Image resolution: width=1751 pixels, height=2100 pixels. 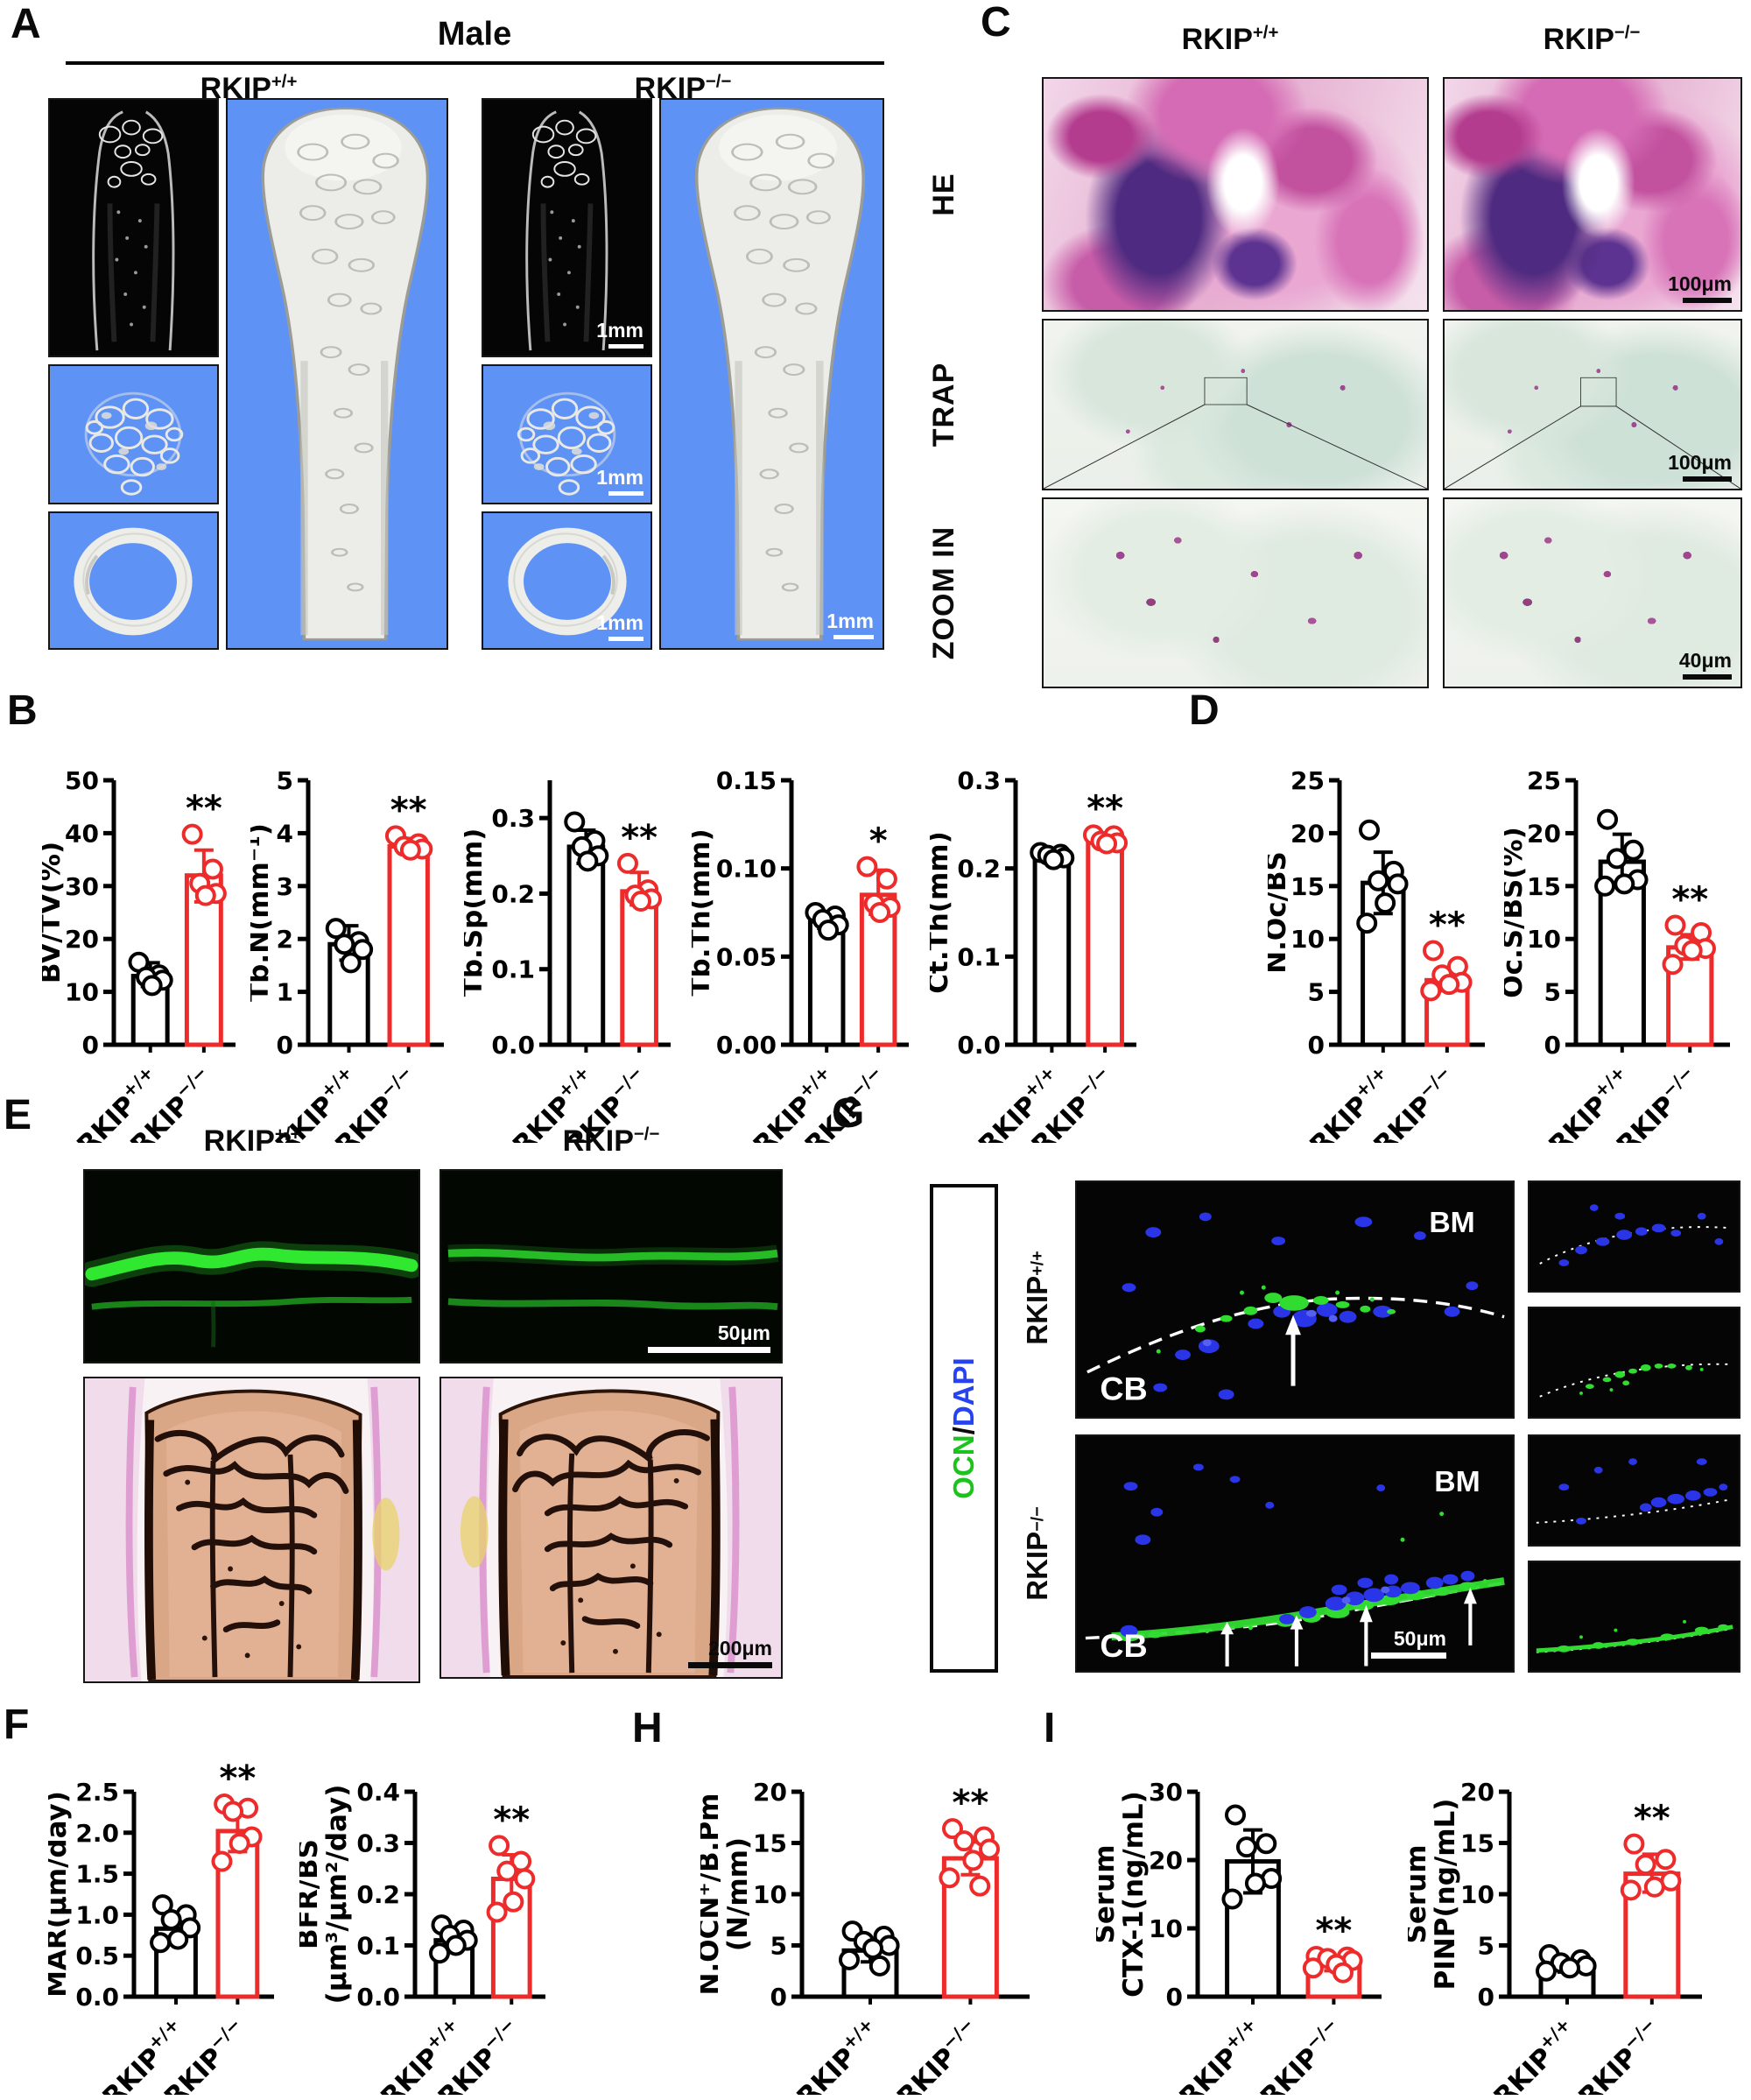 I want to click on svg-text: (μm³/μm²/day), so click(x=337, y=1895).